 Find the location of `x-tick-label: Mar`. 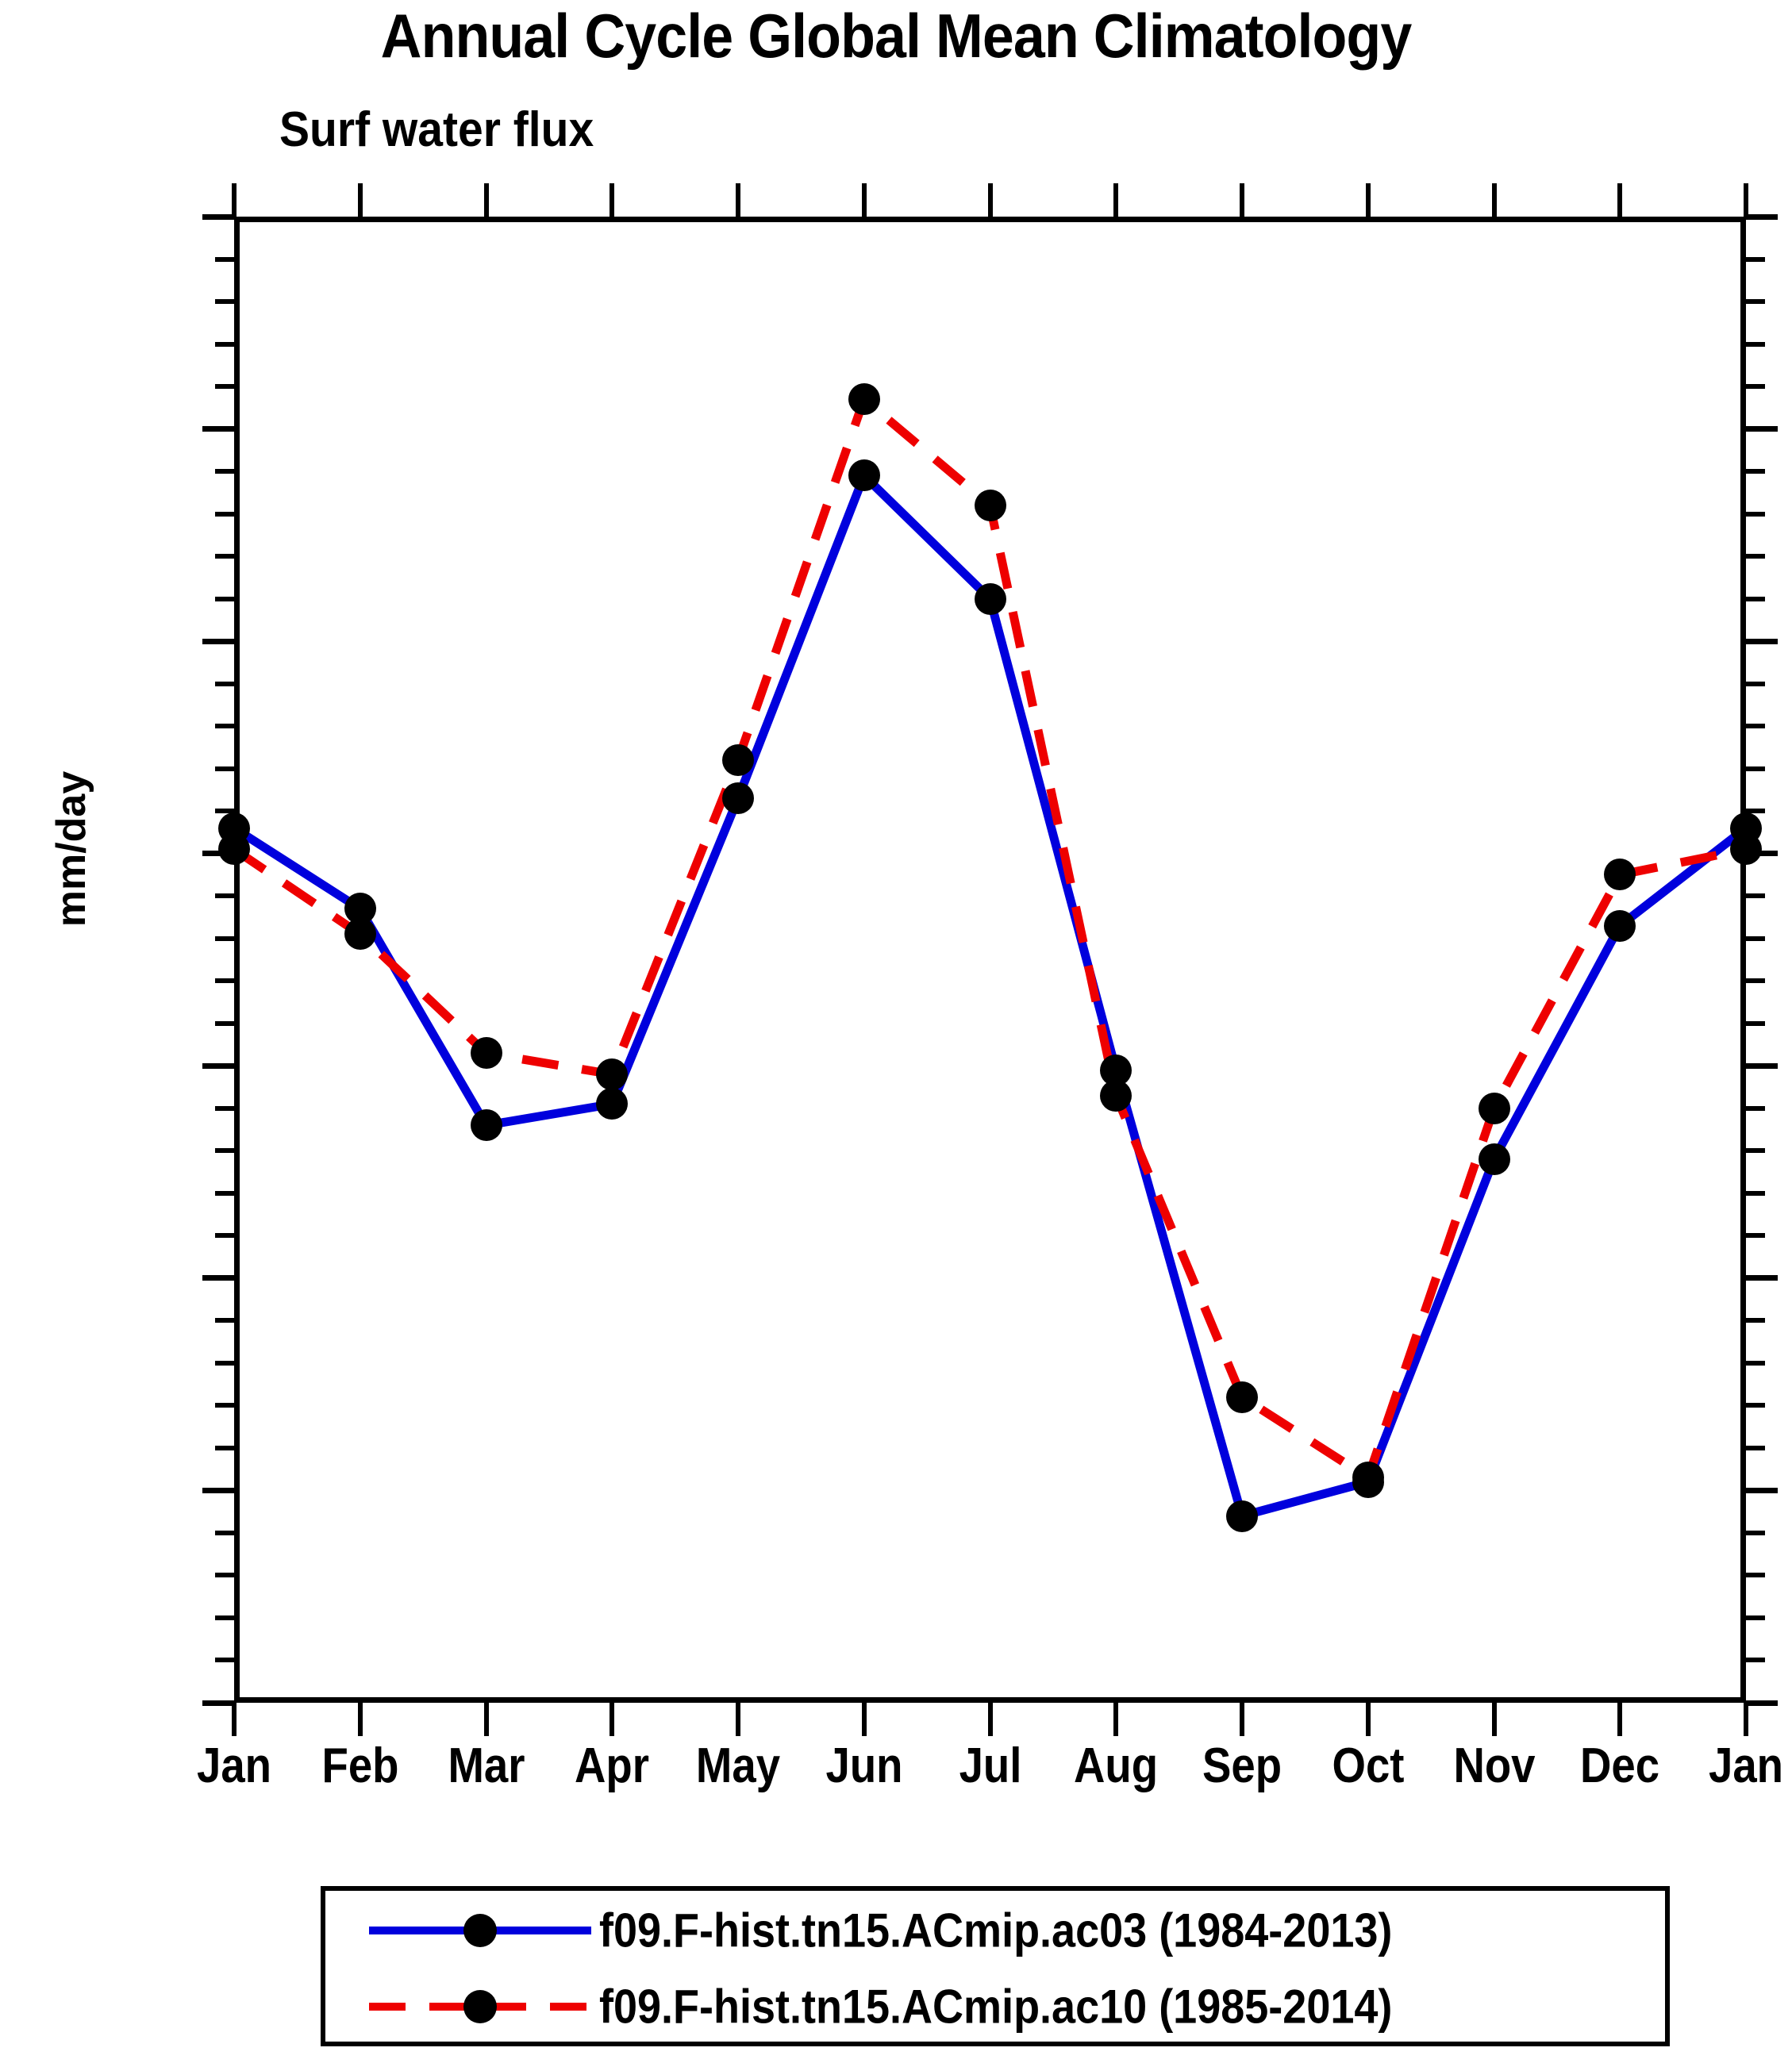

x-tick-label: Mar is located at coordinates (486, 1765).